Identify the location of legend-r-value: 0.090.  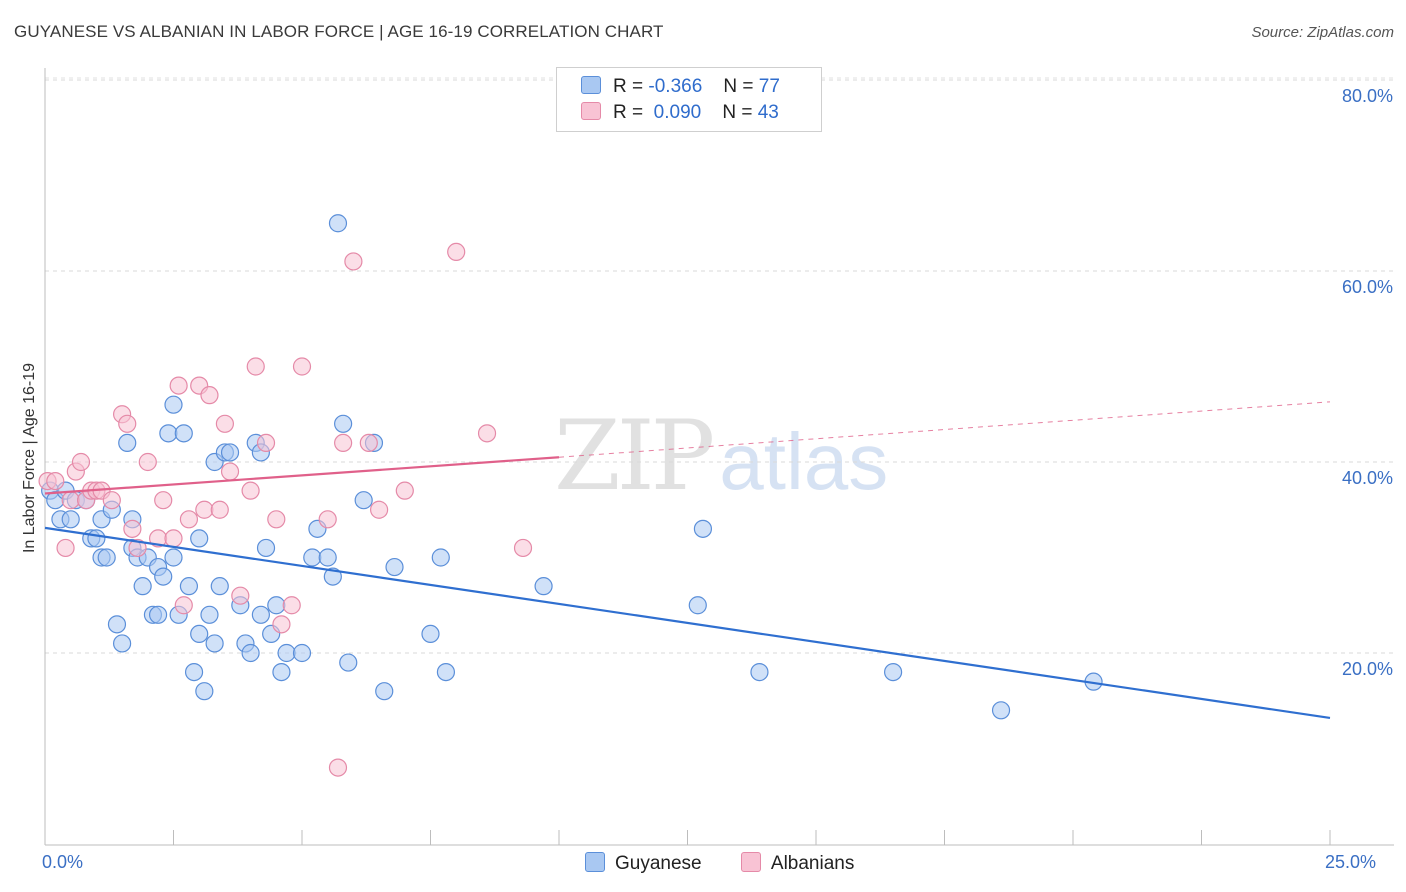
(677, 112).